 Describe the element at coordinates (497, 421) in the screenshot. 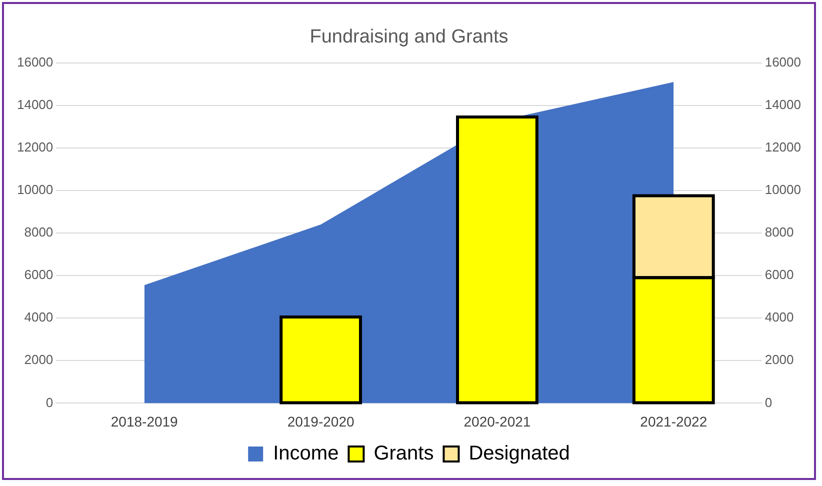

I see `x-tick-label: 2020-2021` at that location.